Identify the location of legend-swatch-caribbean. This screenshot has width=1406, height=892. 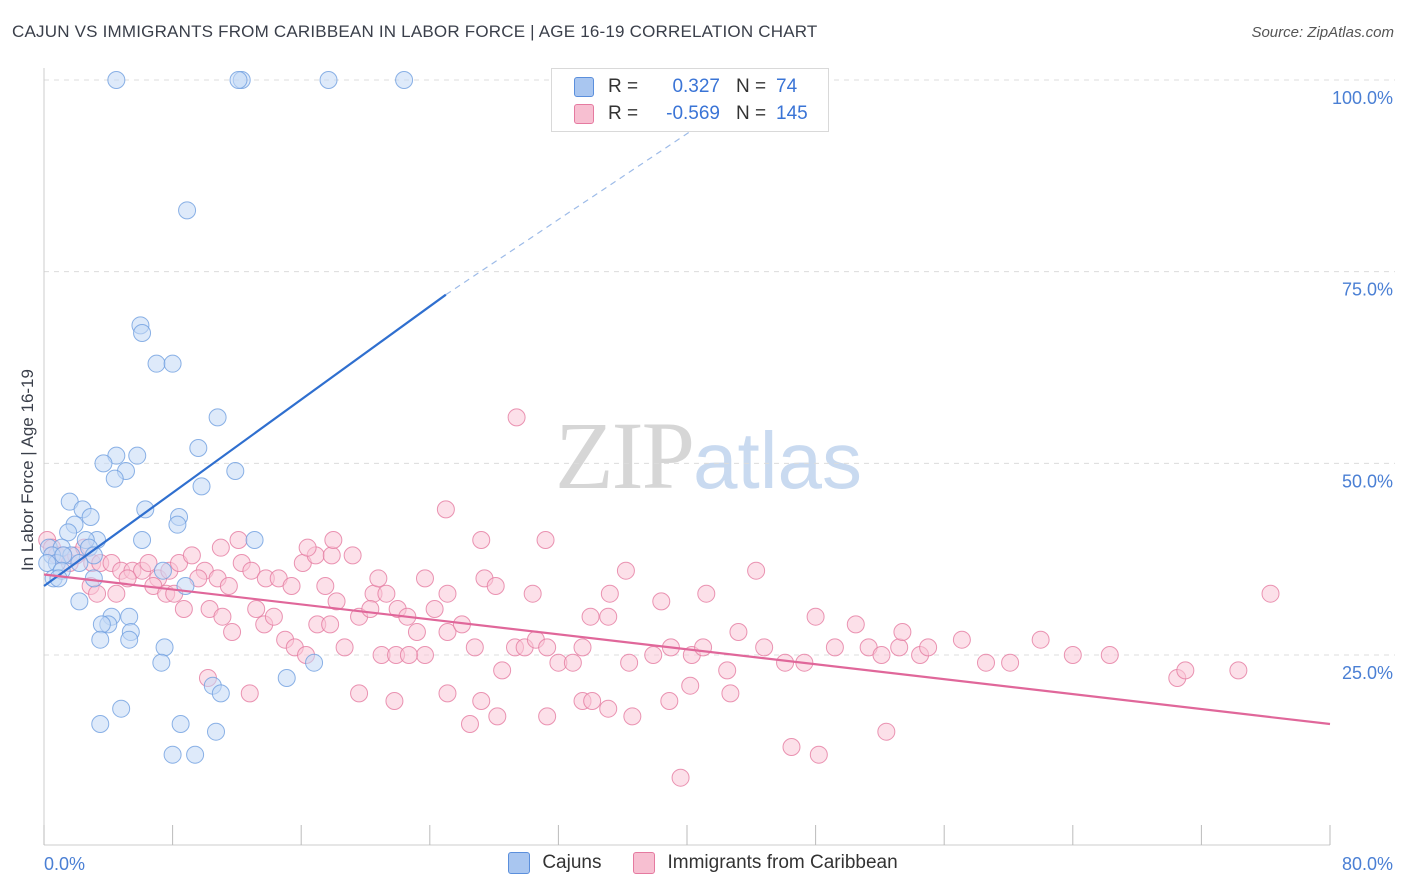
(584, 114).